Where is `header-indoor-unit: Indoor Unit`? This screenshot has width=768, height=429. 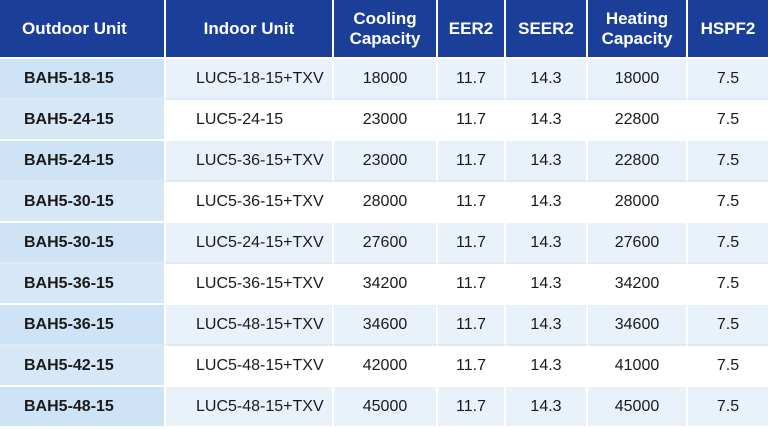 header-indoor-unit: Indoor Unit is located at coordinates (250, 28).